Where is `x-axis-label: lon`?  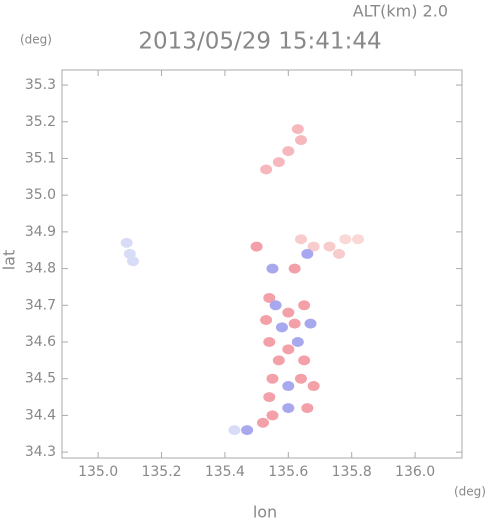 x-axis-label: lon is located at coordinates (265, 512).